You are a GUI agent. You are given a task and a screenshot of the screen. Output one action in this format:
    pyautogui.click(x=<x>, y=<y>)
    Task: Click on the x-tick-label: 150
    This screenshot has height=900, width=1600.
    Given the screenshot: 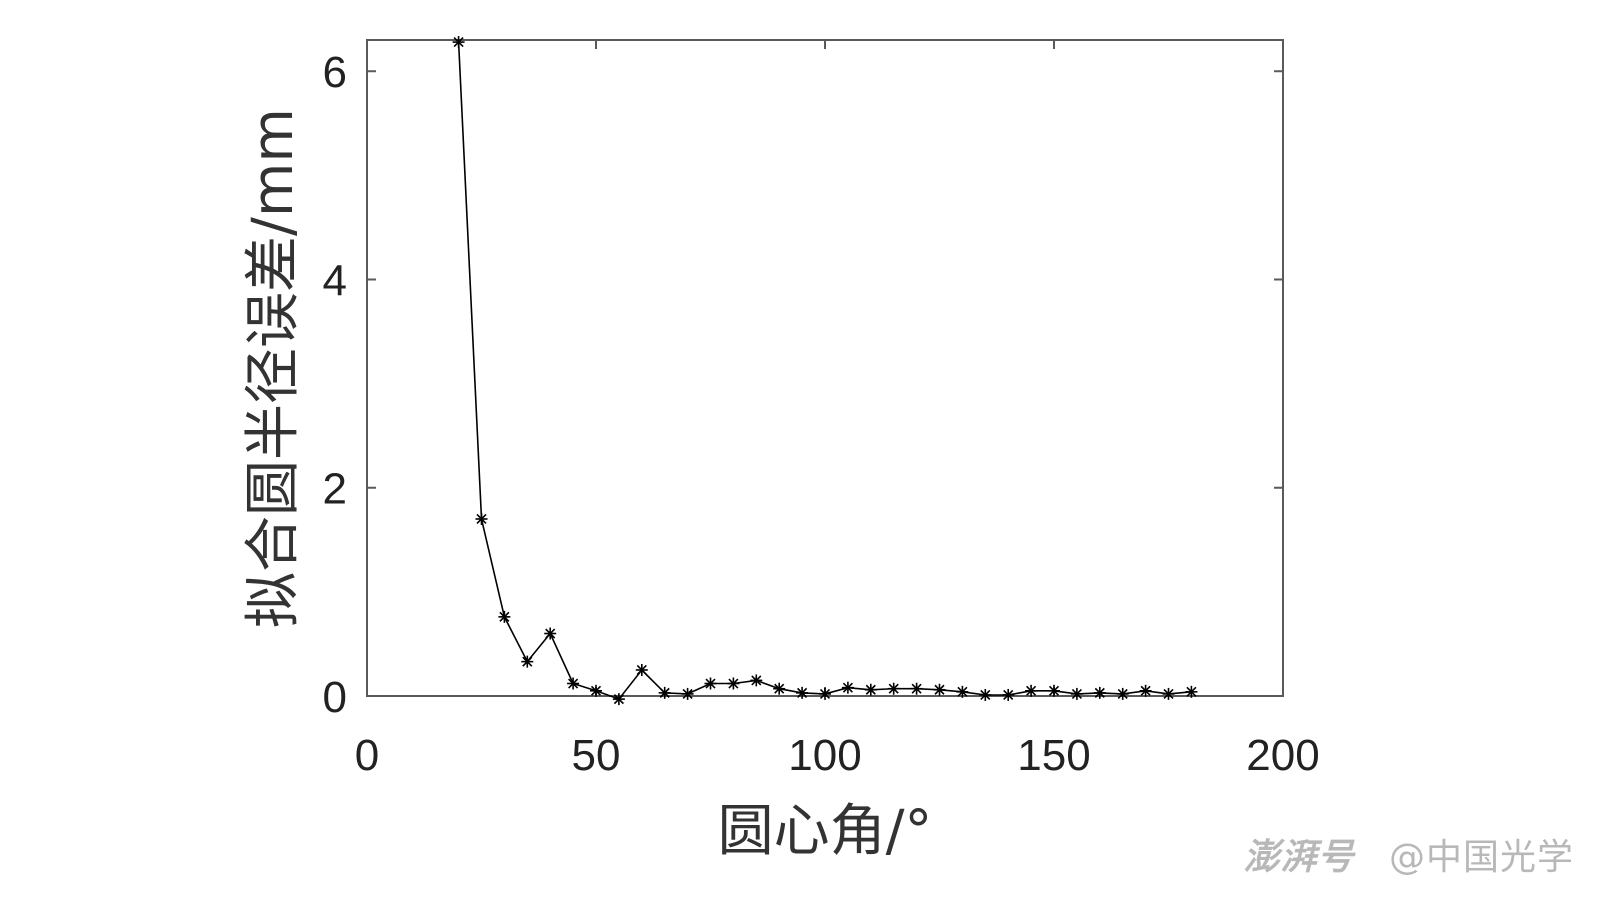 What is the action you would take?
    pyautogui.click(x=1053, y=755)
    